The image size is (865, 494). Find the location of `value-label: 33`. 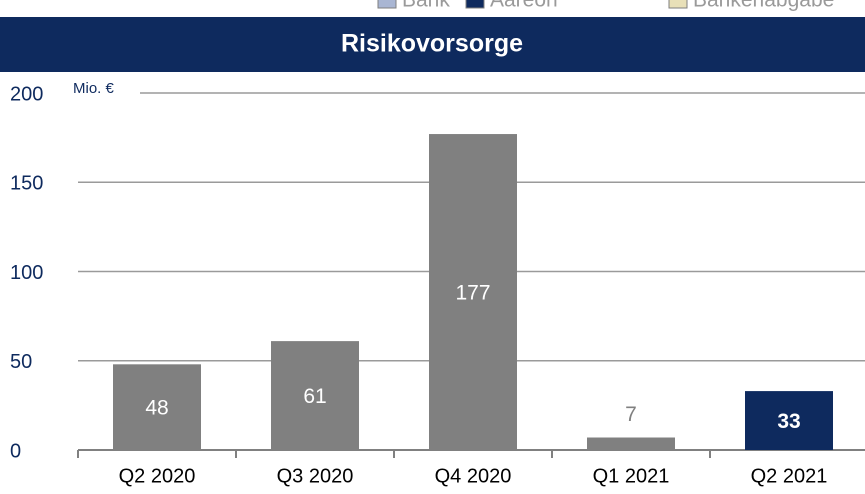

value-label: 33 is located at coordinates (788, 421).